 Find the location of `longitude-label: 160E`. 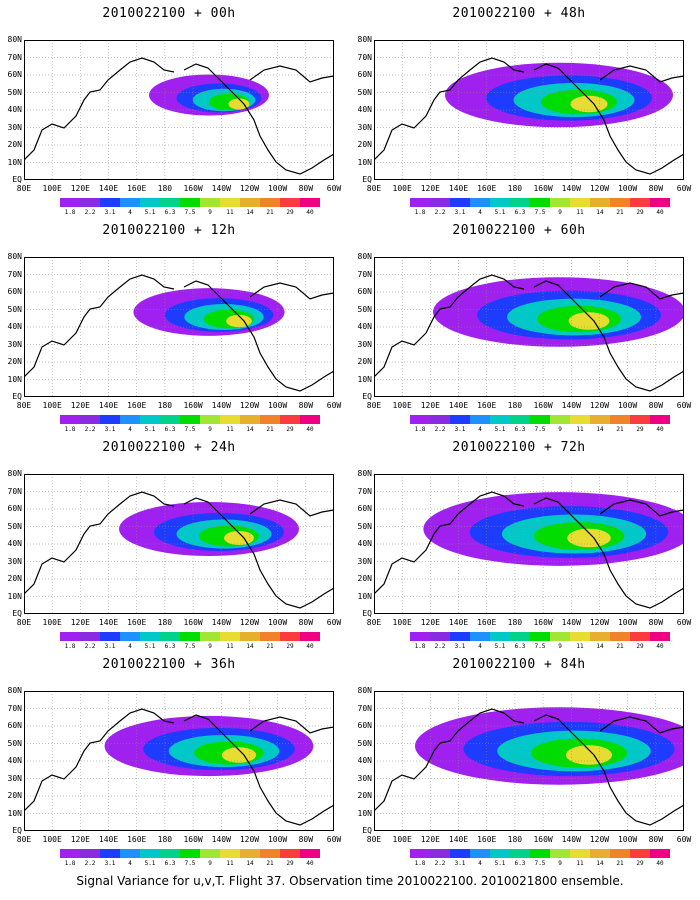

longitude-label: 160E is located at coordinates (487, 188).